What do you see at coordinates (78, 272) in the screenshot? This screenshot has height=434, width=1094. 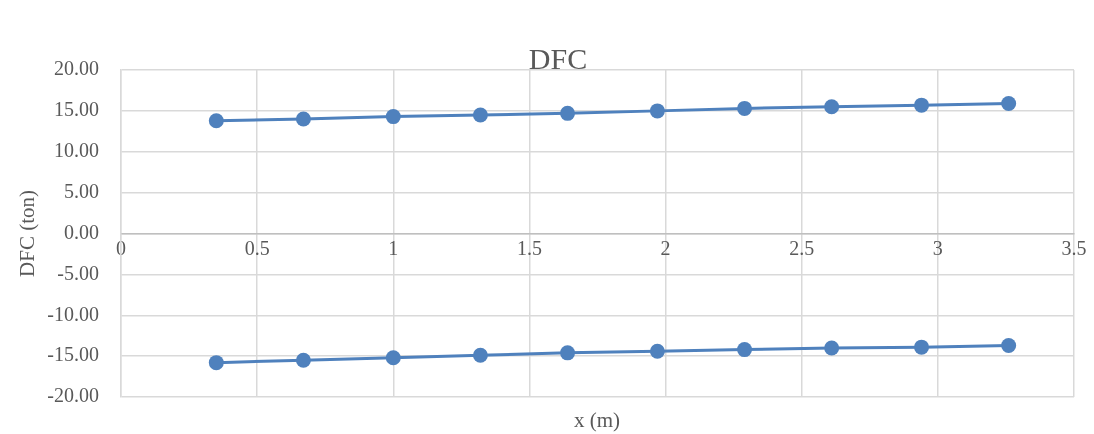 I see `y-tick-label: -5.00` at bounding box center [78, 272].